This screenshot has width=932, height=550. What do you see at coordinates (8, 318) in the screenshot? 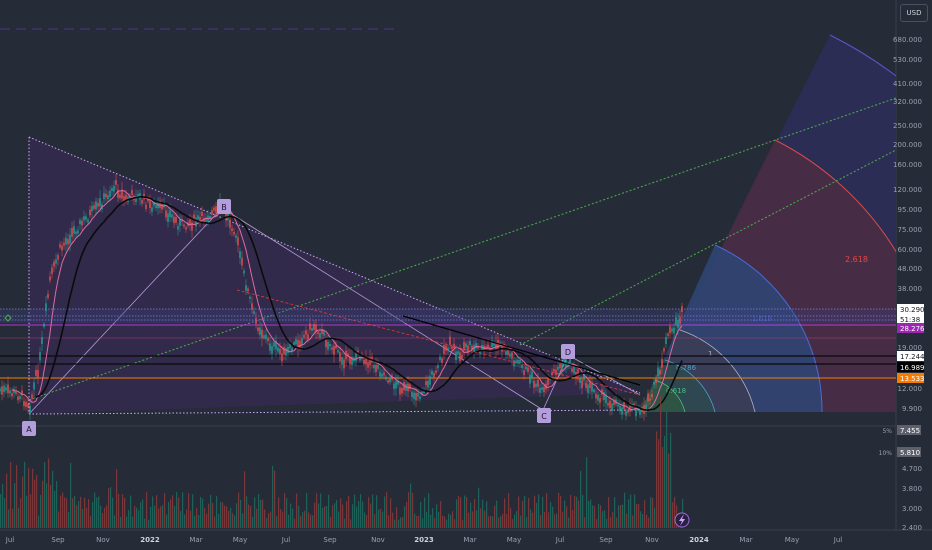
I see `alert-diamond-icon` at bounding box center [8, 318].